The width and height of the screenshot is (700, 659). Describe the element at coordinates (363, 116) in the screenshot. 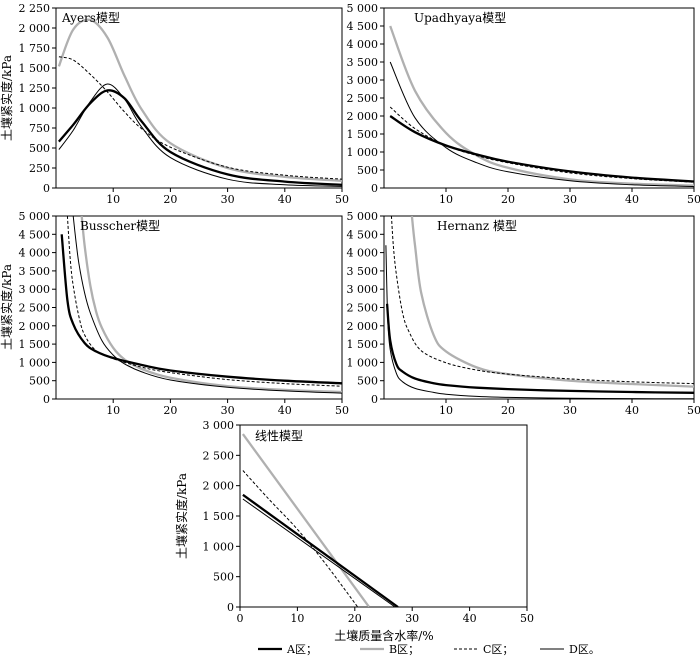

I see `upadhyaya-ytick-label: 2 000` at that location.